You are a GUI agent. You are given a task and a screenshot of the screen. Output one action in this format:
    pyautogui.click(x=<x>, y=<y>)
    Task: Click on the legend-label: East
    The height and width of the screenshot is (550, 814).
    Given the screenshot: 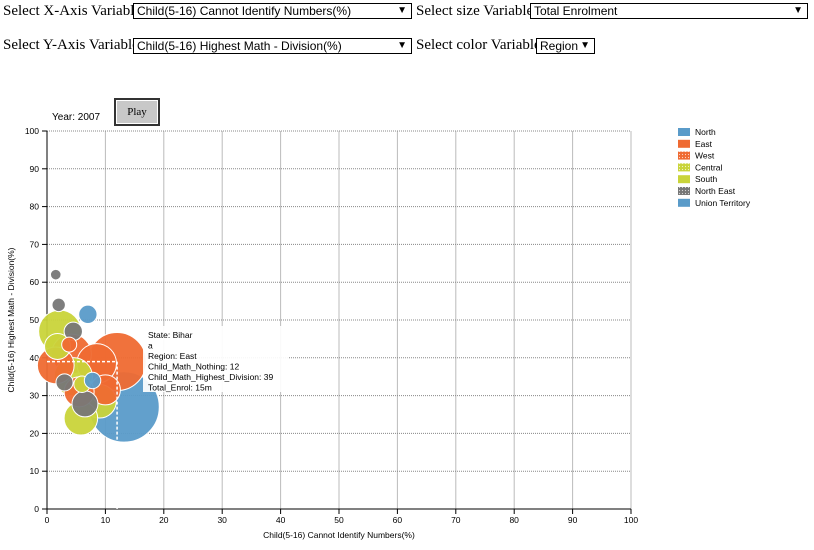 What is the action you would take?
    pyautogui.click(x=704, y=144)
    